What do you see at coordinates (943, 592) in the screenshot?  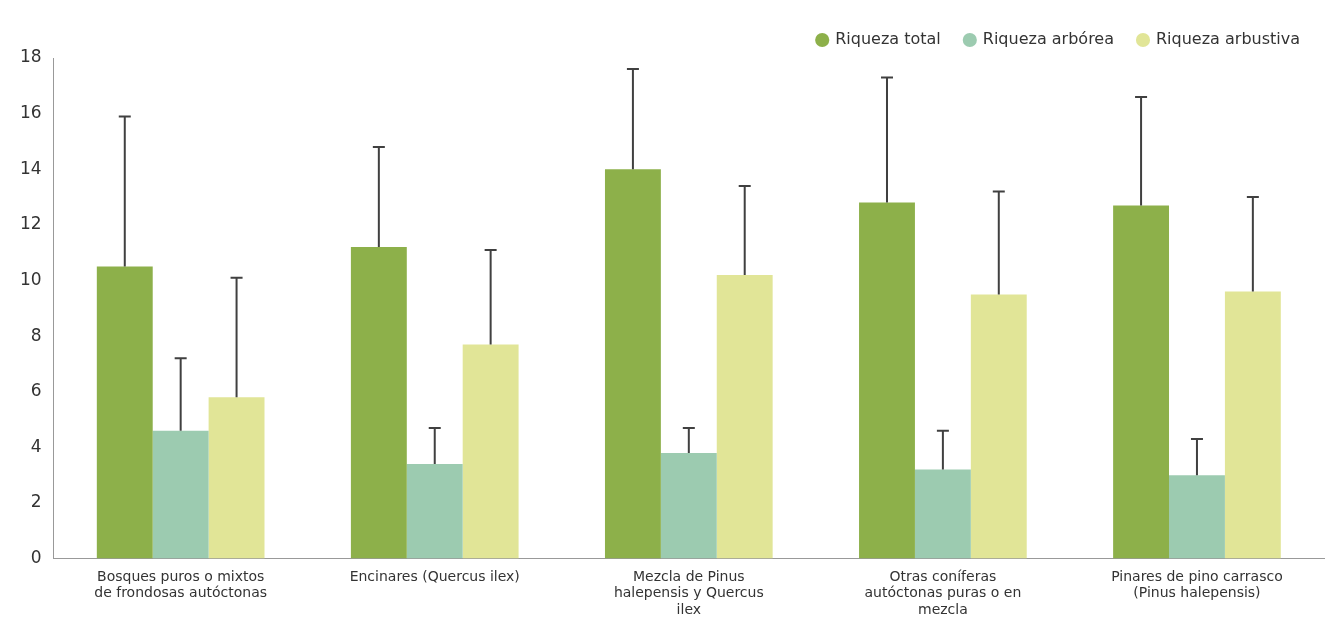 I see `x-tick-label: Otras coníferas autóctonas puras o en mezcla` at bounding box center [943, 592].